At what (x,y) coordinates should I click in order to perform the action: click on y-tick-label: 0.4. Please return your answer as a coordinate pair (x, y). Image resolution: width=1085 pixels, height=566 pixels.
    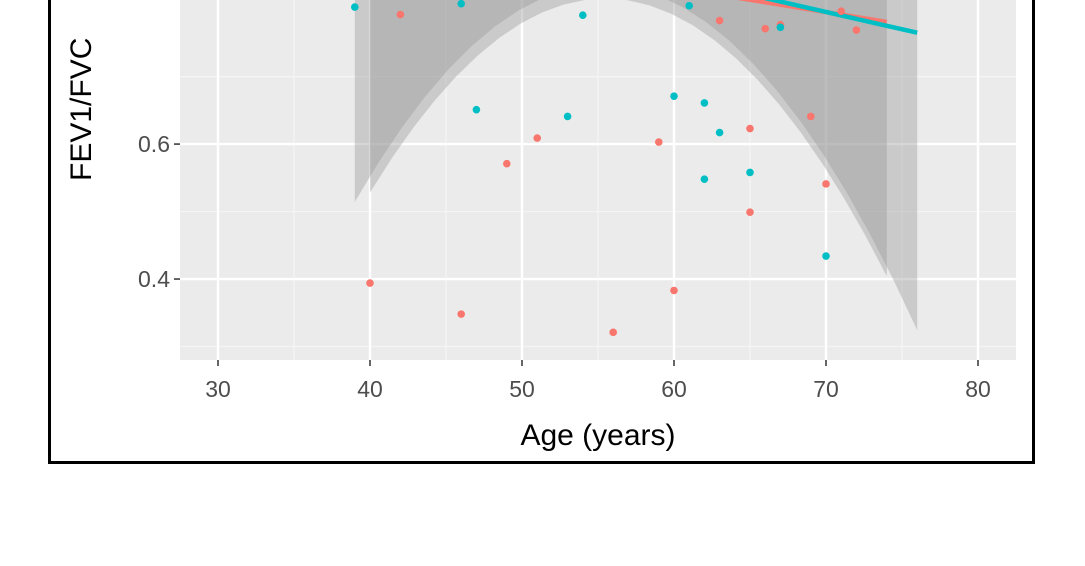
    Looking at the image, I should click on (154, 279).